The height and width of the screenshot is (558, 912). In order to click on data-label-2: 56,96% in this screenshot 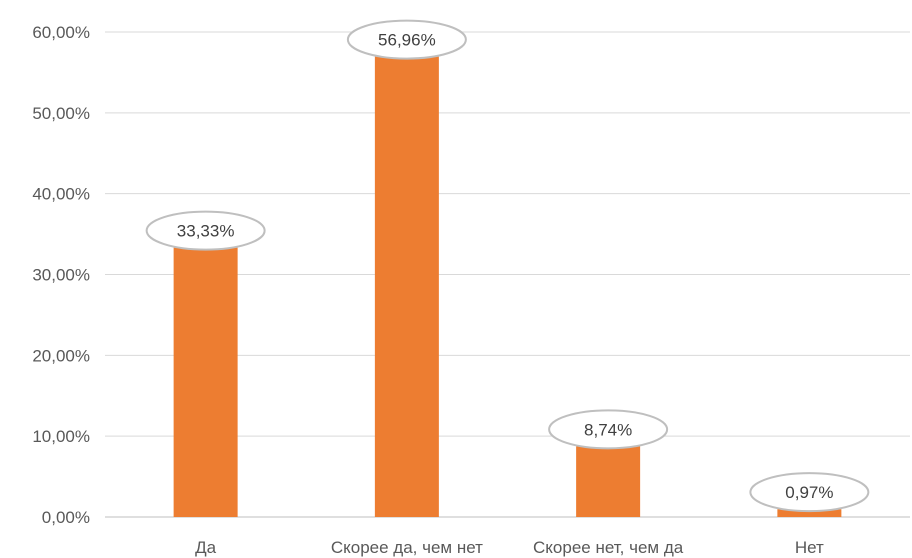, I will do `click(407, 40)`.